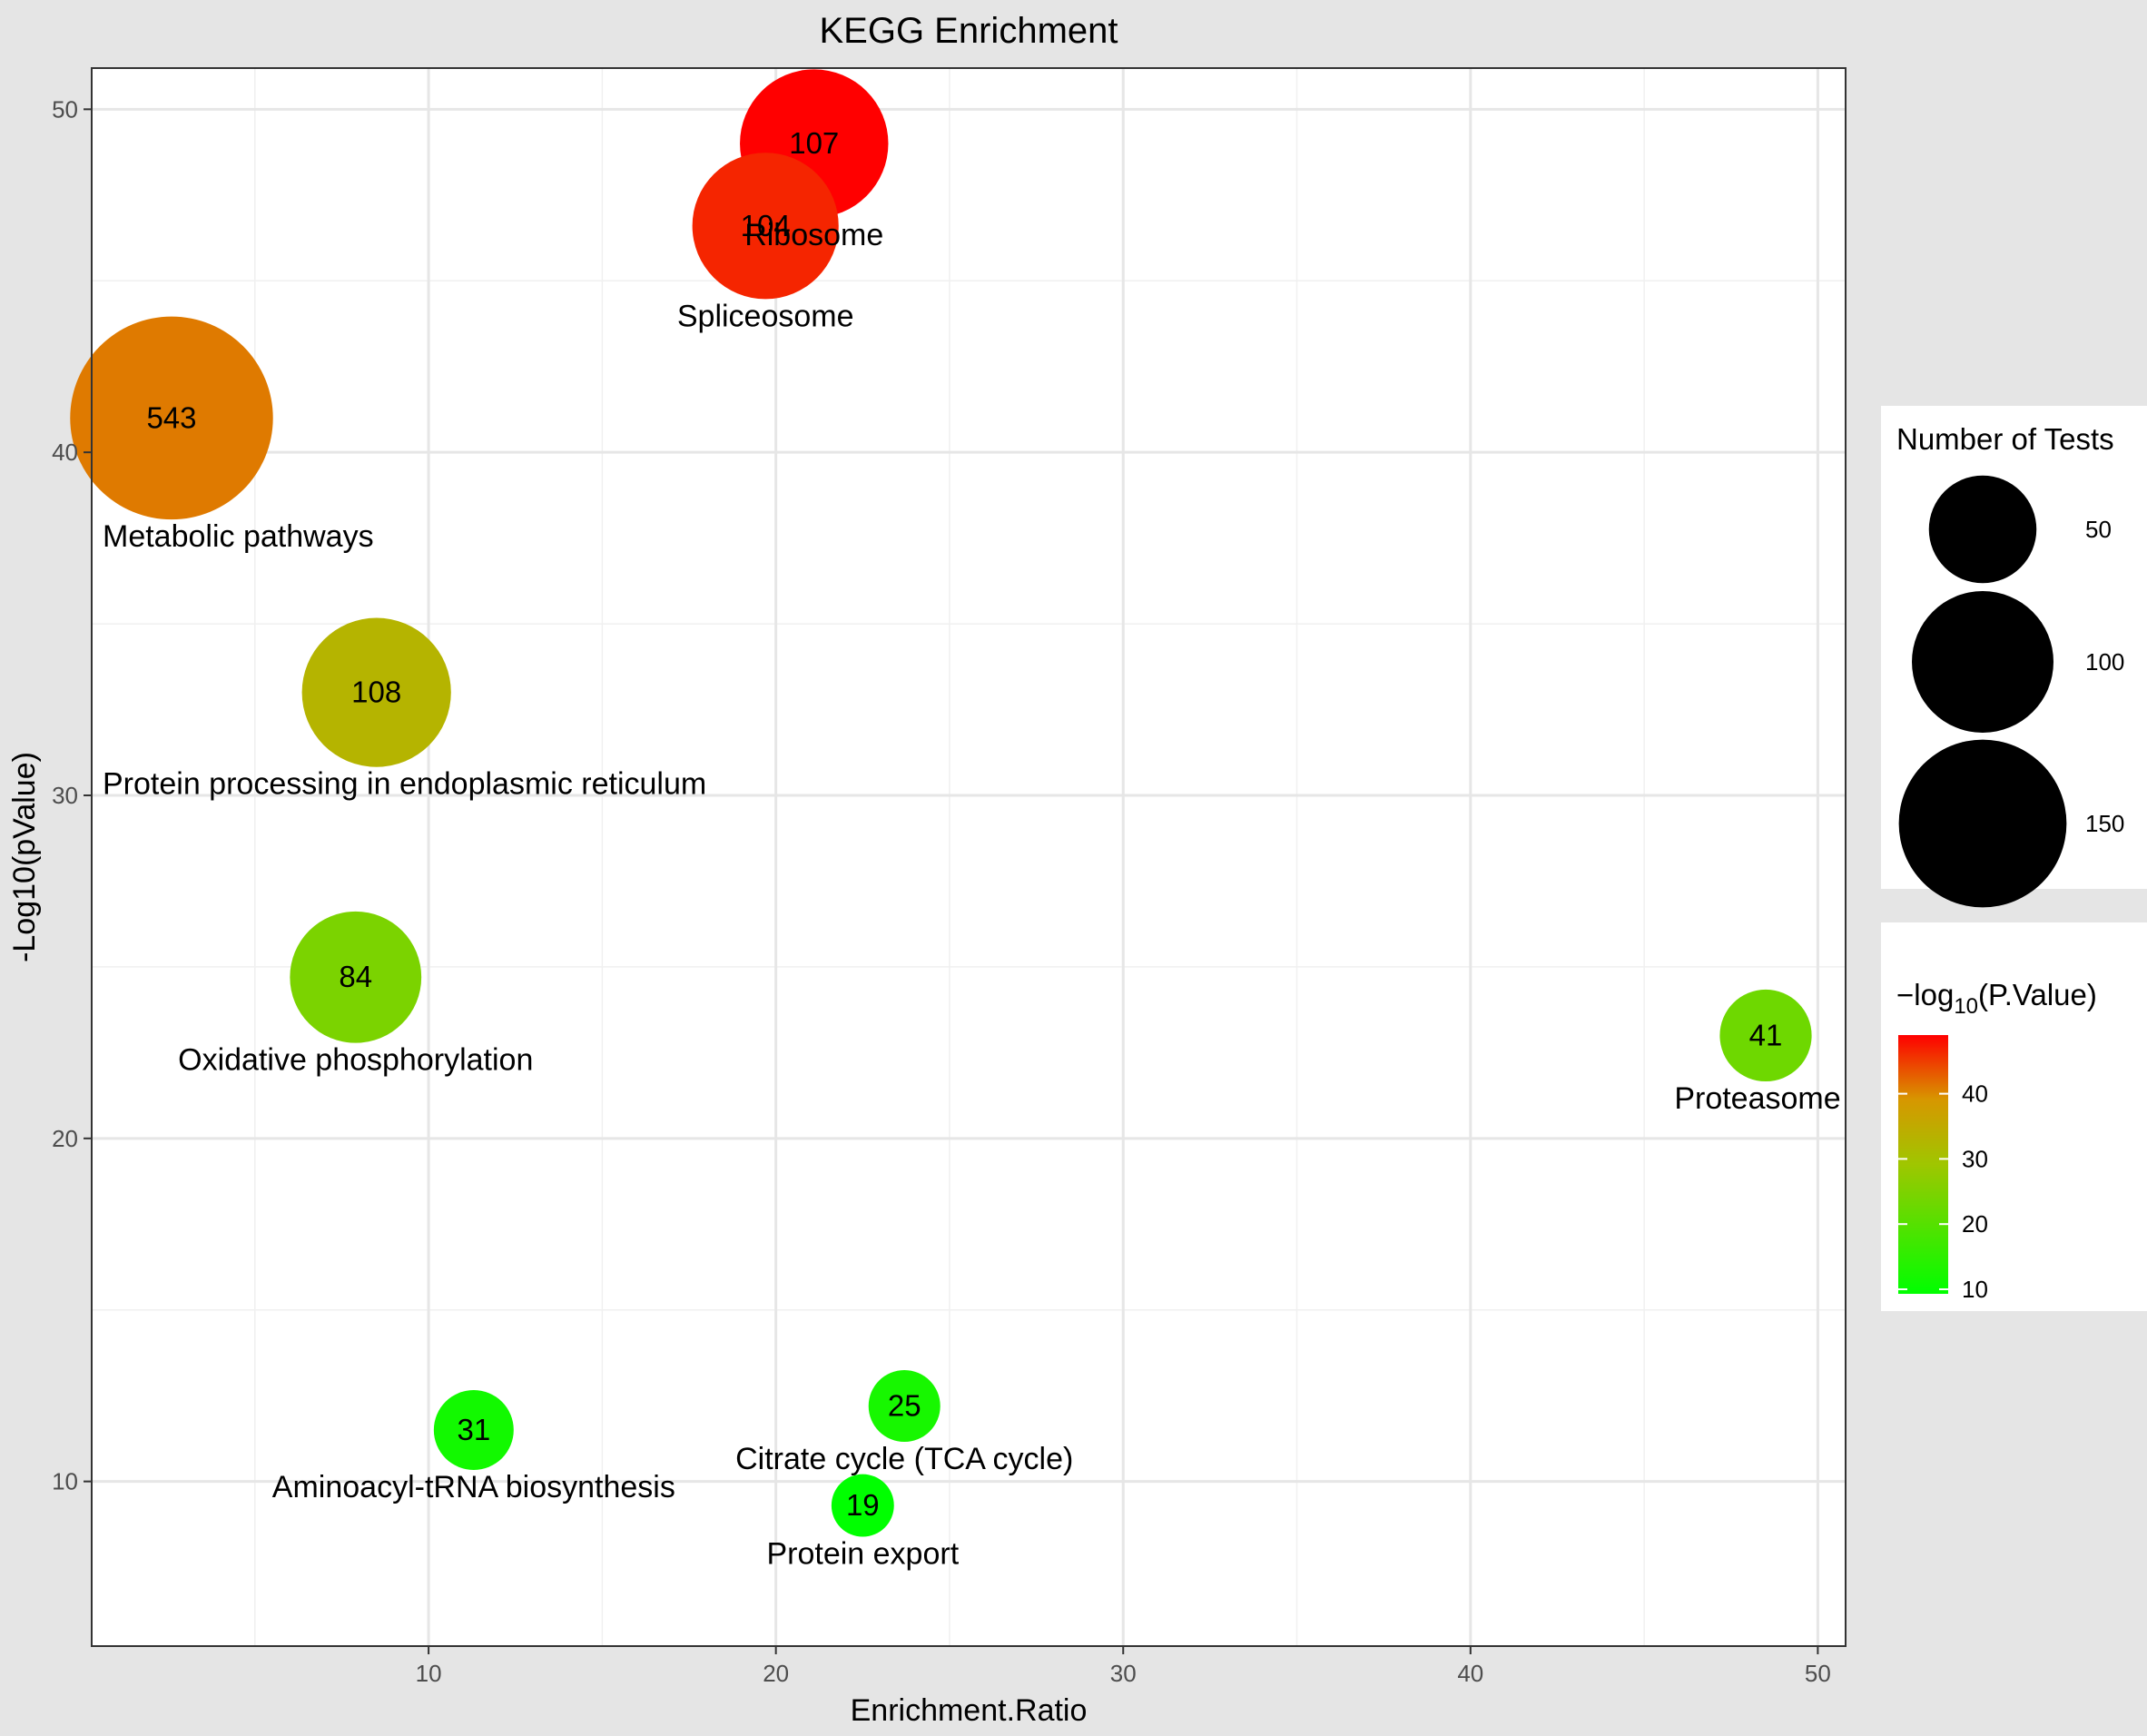 The height and width of the screenshot is (1736, 2147). Describe the element at coordinates (356, 1060) in the screenshot. I see `point-name-label: Oxidative phosphorylation` at that location.